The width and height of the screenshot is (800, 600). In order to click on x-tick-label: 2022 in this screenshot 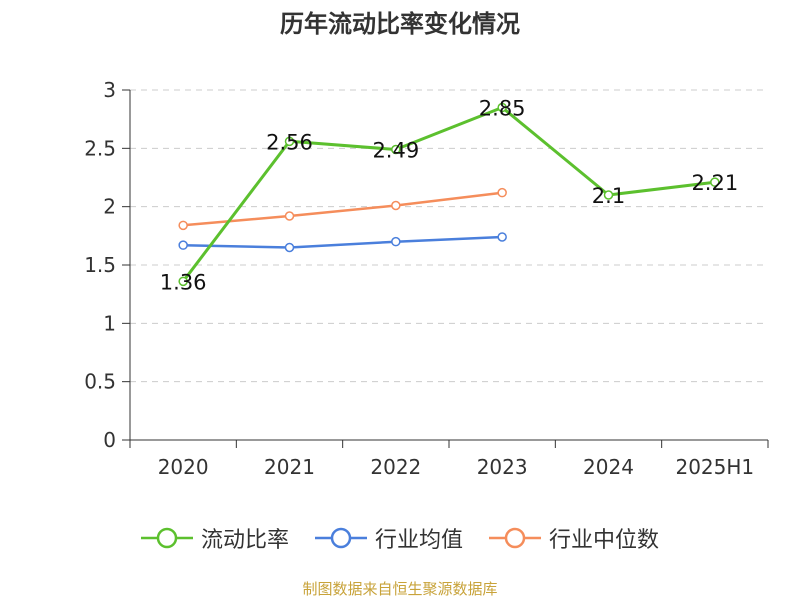, I will do `click(395, 467)`.